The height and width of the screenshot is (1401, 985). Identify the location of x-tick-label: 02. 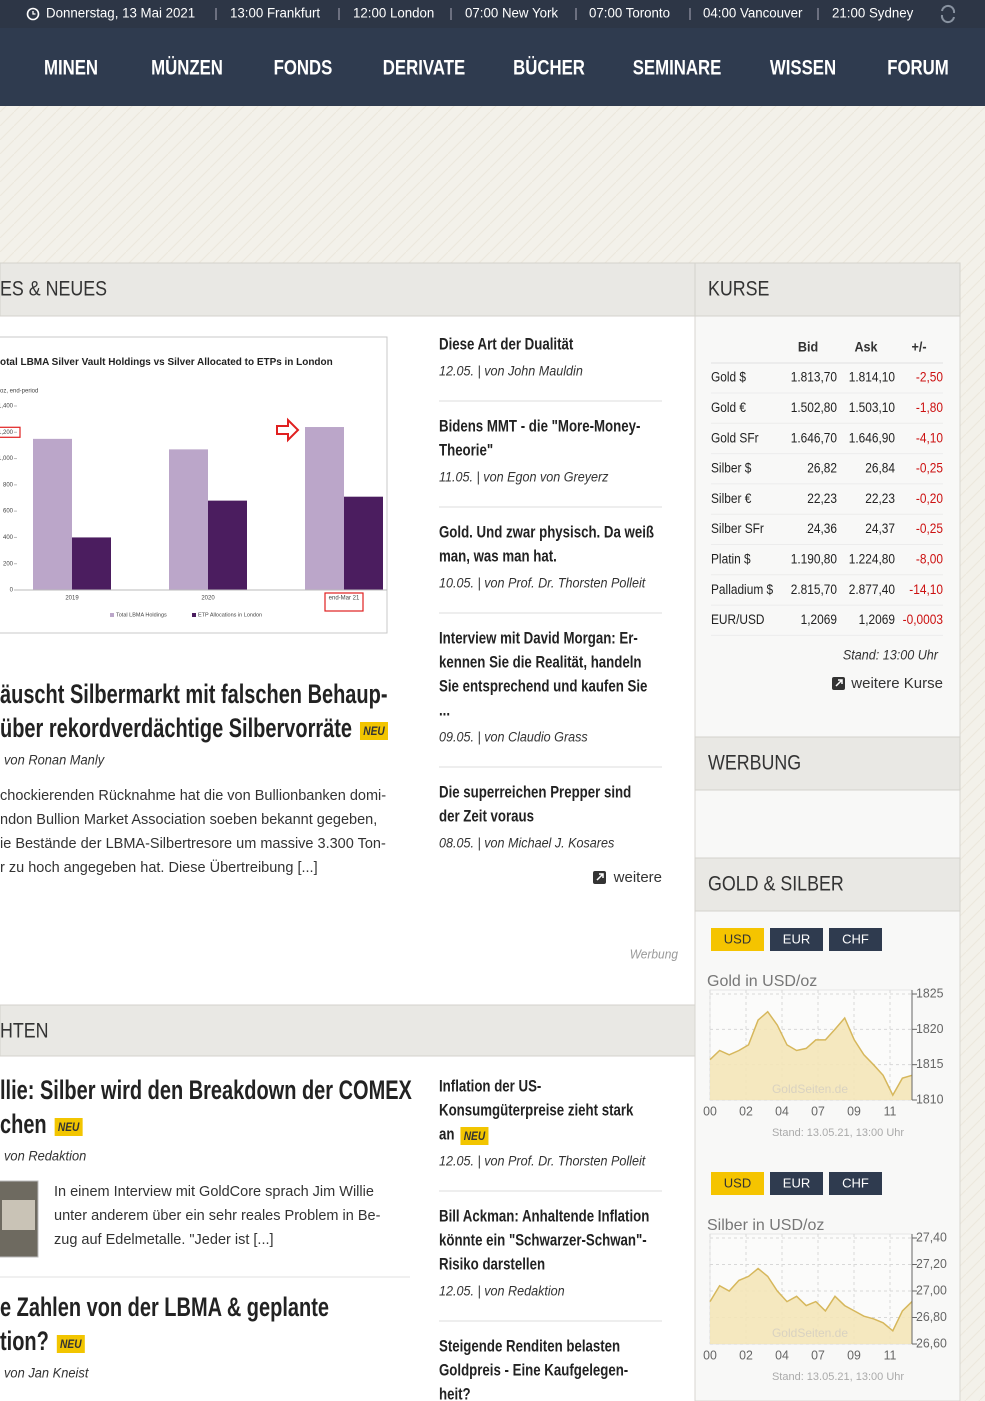
(746, 1111).